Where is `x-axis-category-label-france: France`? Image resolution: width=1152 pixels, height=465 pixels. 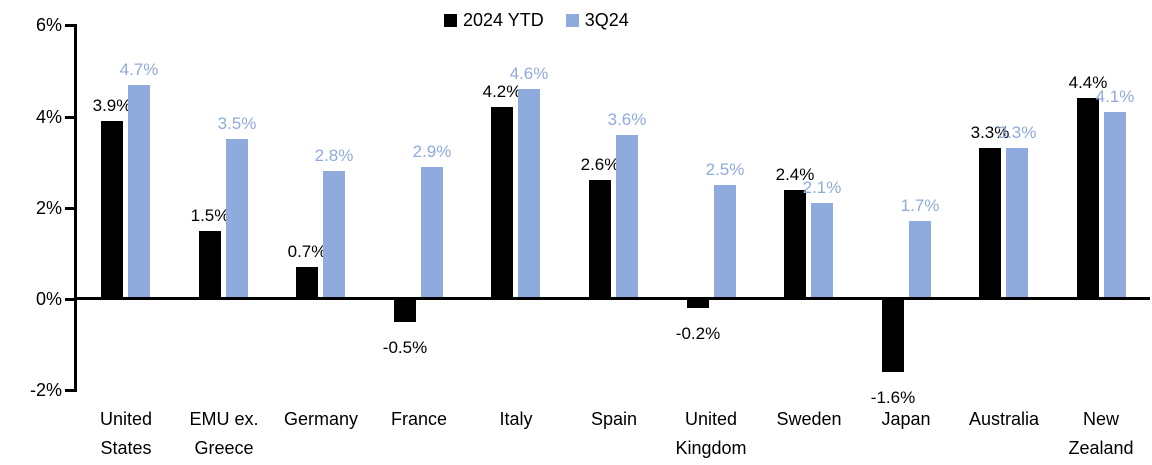
x-axis-category-label-france: France is located at coordinates (419, 419).